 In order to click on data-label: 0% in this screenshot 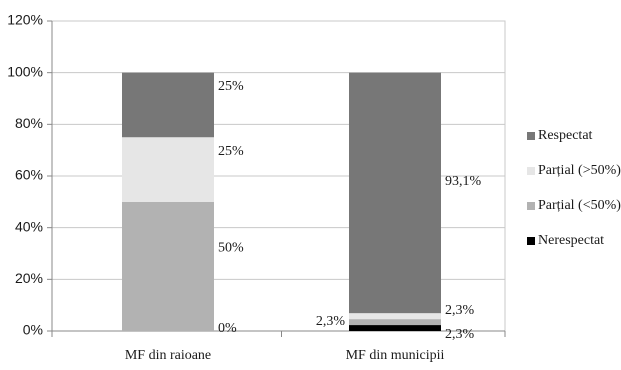, I will do `click(227, 328)`.